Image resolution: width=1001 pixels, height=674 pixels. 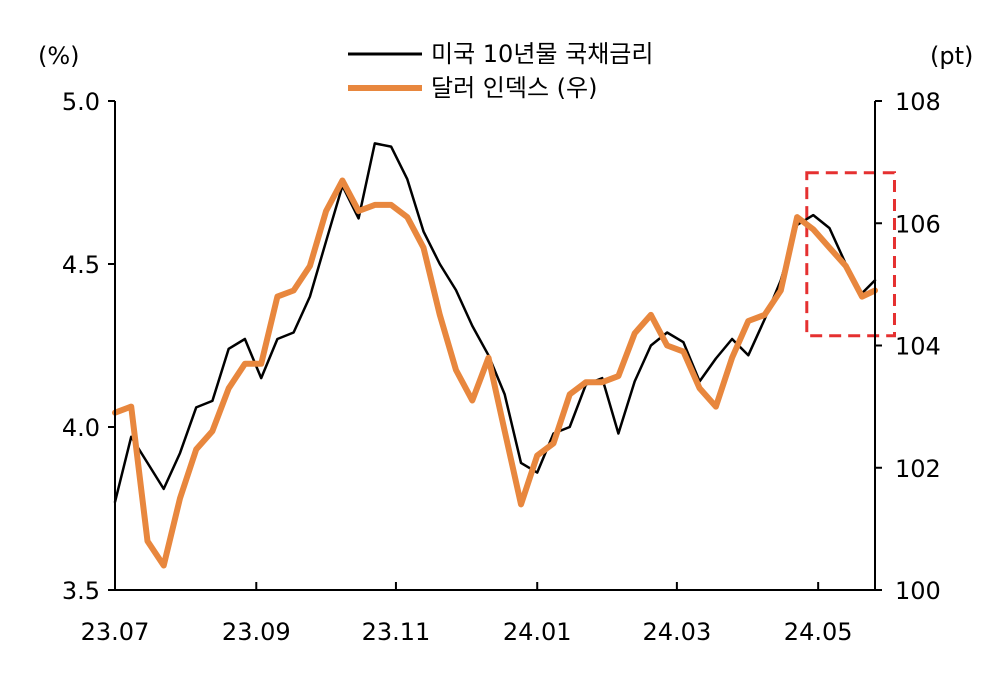 I want to click on legend: 미국 10년물 국채금리 달러 인덱스 (우), so click(x=500, y=71).